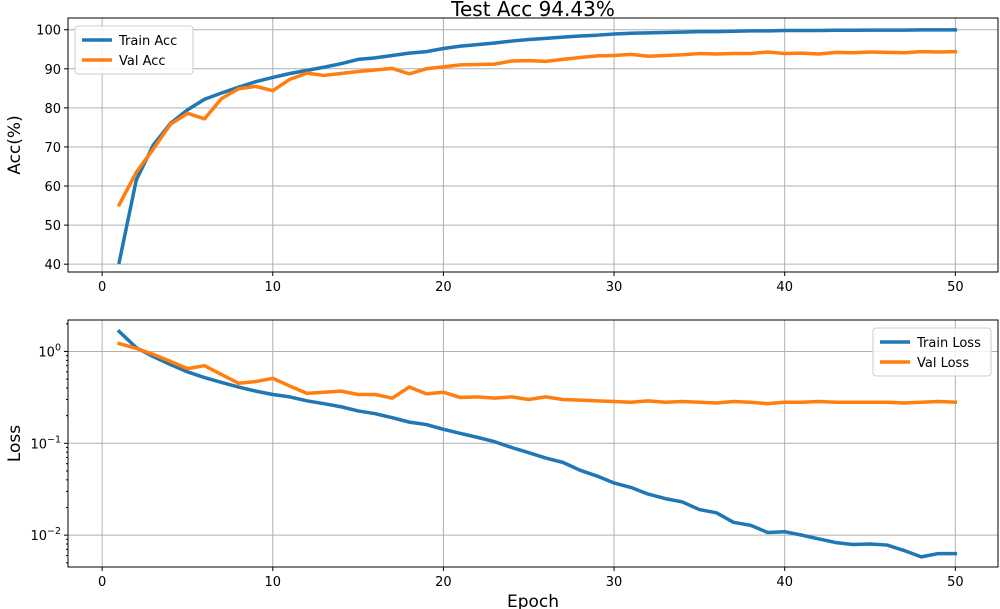 This screenshot has width=1000, height=609. I want to click on chart-title: Test Acc 94.43%, so click(532, 10).